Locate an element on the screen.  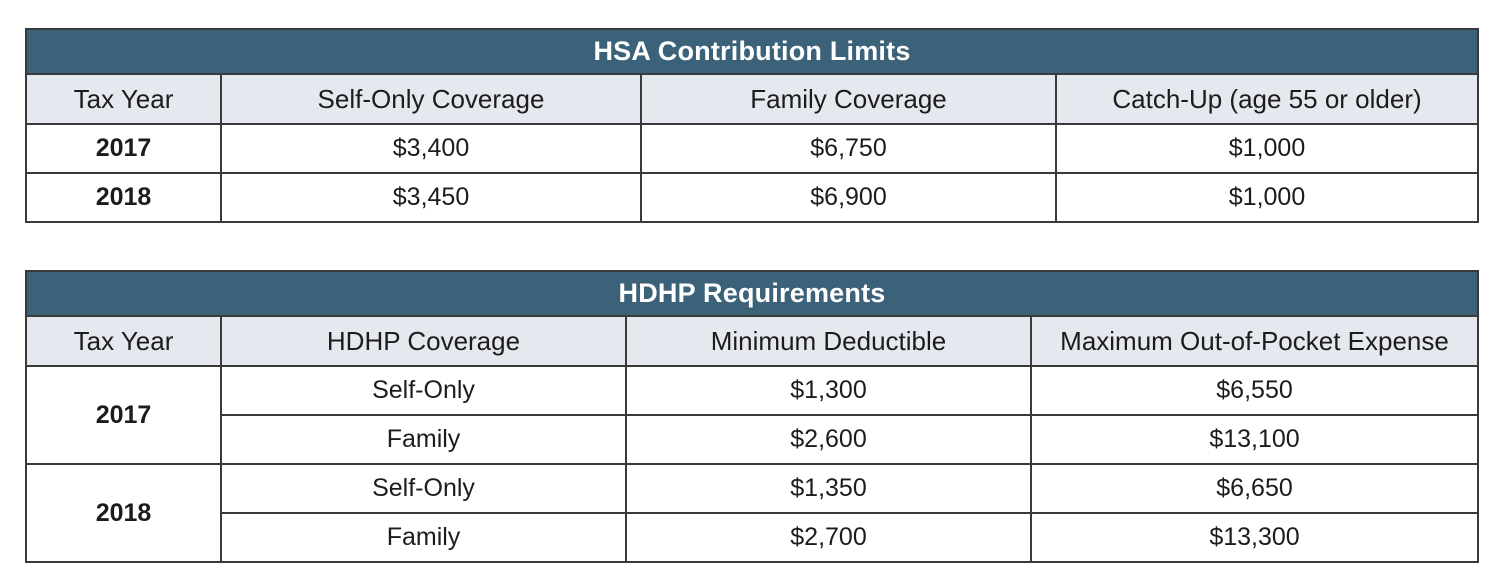
hdhp-max-oop-value: $13,300 is located at coordinates (1254, 537).